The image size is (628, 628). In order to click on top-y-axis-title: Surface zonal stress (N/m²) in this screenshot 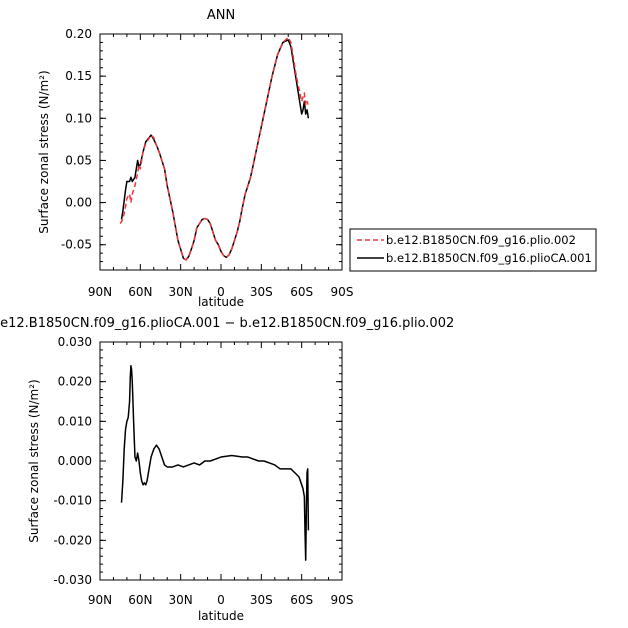, I will do `click(44, 152)`.